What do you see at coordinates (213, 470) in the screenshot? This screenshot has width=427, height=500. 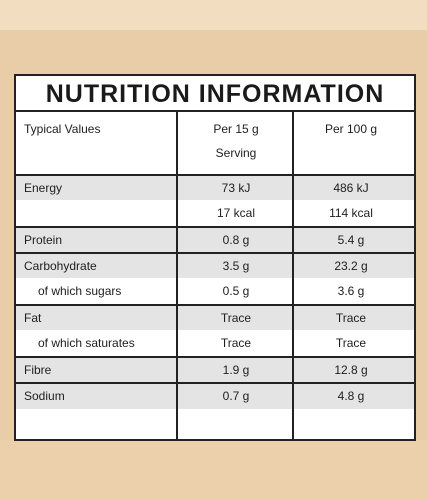 I see `background-bottom` at bounding box center [213, 470].